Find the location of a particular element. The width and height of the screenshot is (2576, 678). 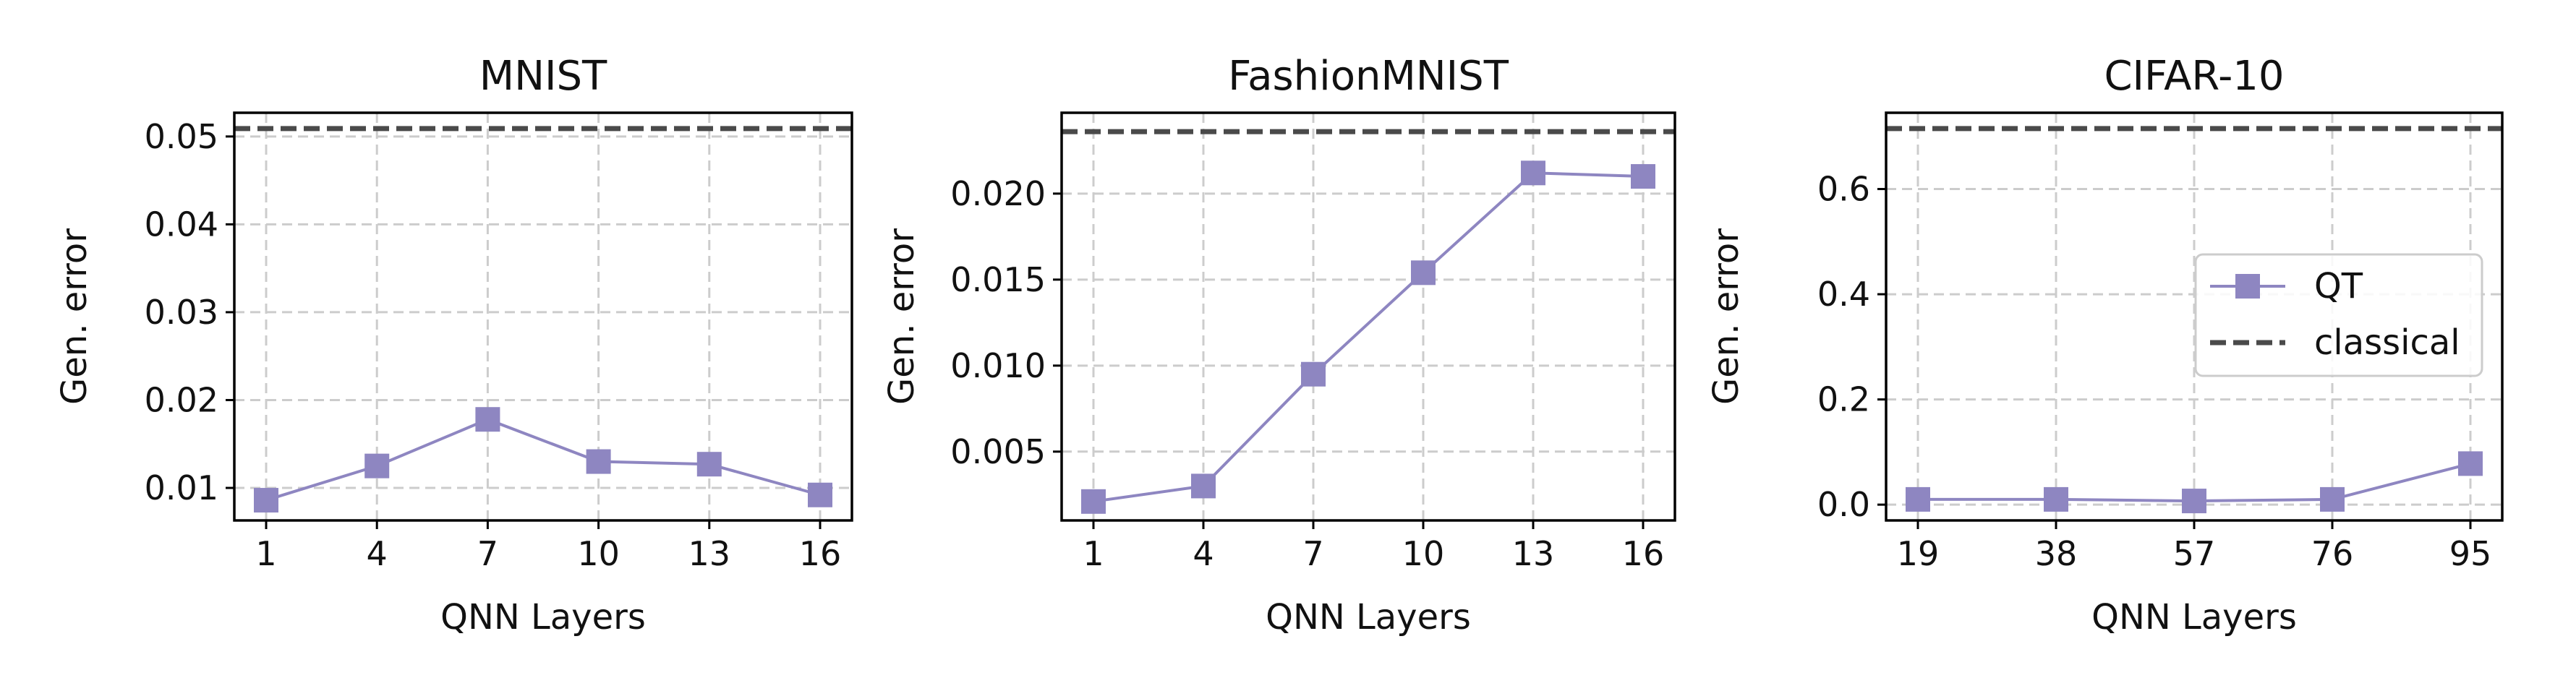

y-tick-label: 0.4 is located at coordinates (1843, 294).